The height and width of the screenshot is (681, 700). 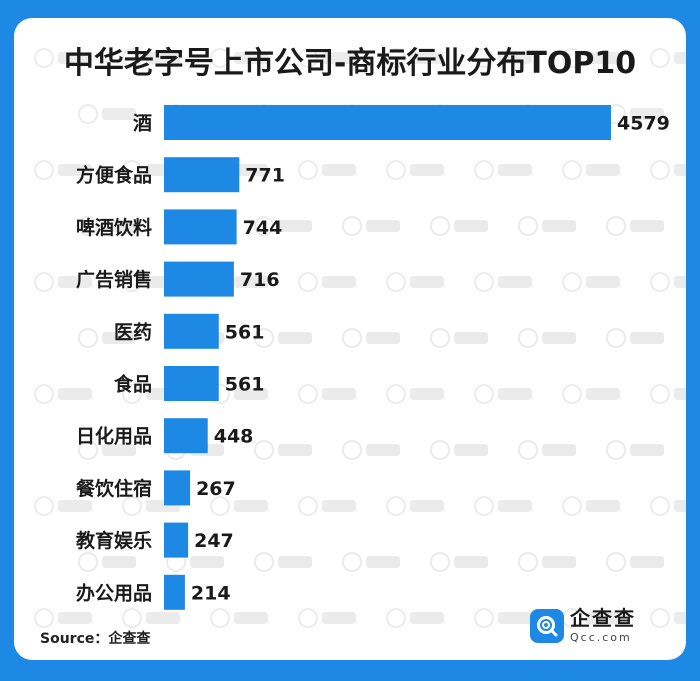 I want to click on value-label: 771, so click(x=265, y=176).